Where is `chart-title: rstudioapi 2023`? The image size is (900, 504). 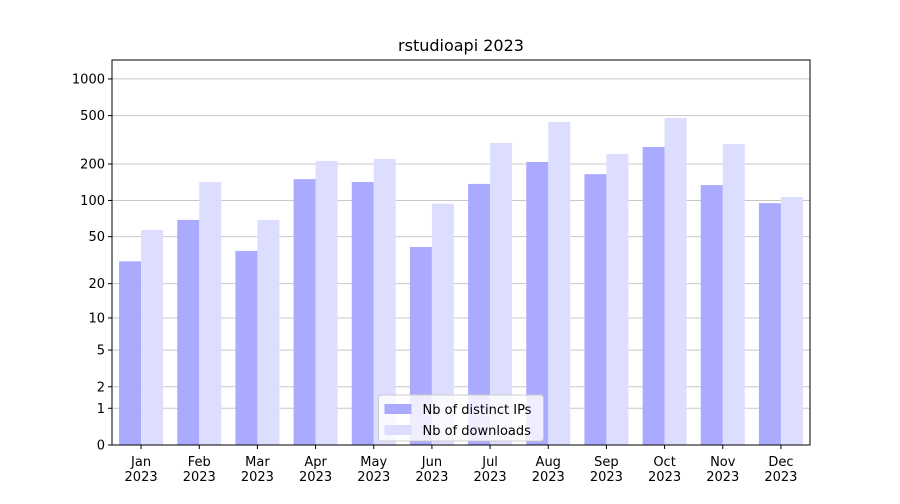
chart-title: rstudioapi 2023 is located at coordinates (461, 45).